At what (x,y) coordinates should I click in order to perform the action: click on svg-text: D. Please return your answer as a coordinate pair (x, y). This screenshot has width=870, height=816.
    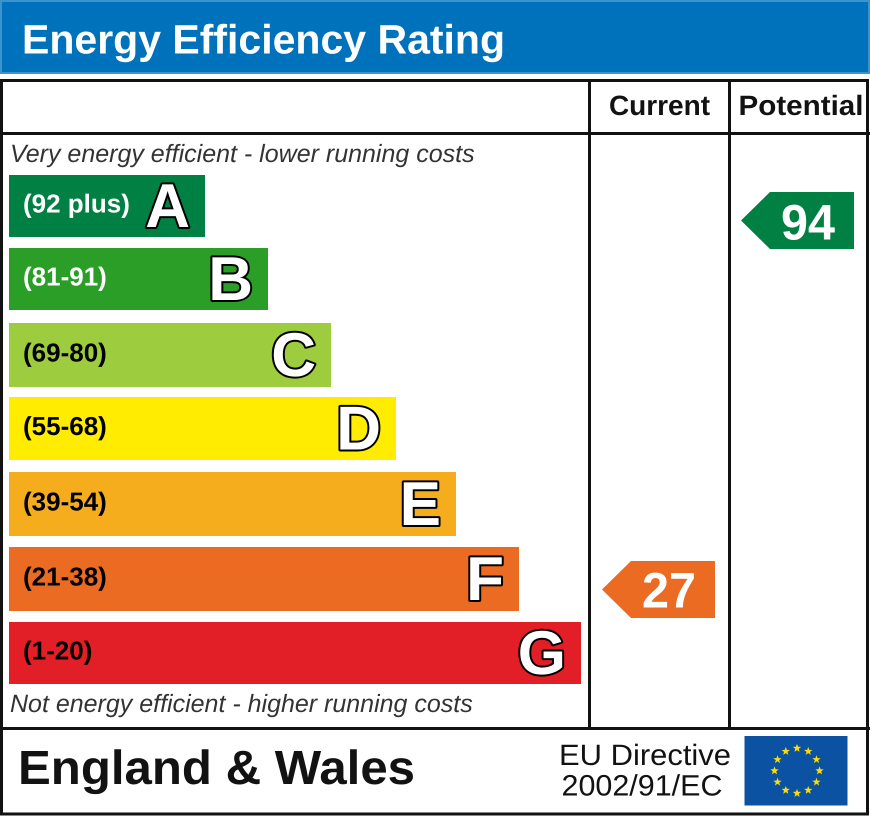
    Looking at the image, I should click on (358, 429).